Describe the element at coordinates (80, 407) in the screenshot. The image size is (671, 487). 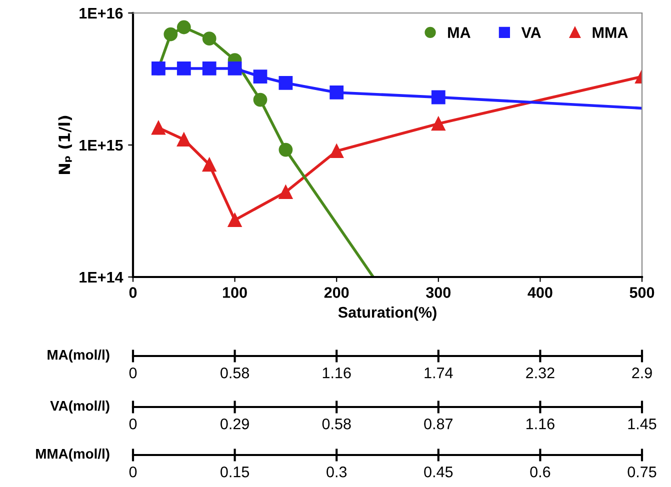
I see `text: VA(mol/l)` at that location.